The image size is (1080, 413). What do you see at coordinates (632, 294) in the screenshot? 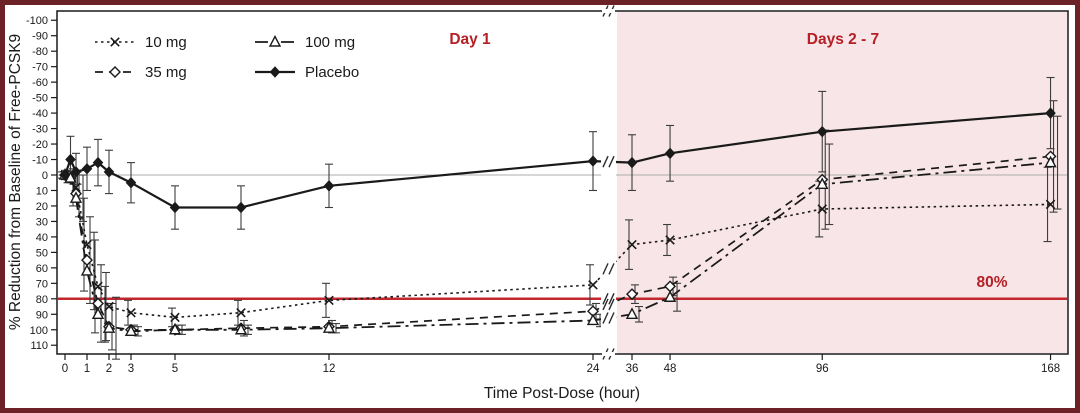
I see `series-35-mg-marker` at bounding box center [632, 294].